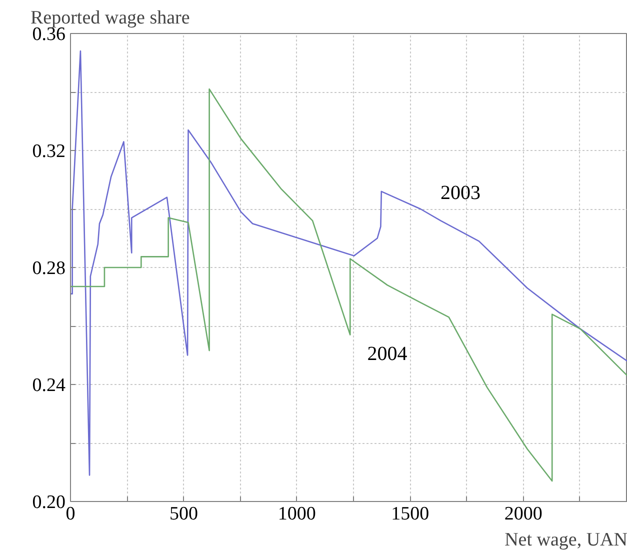  What do you see at coordinates (110, 18) in the screenshot?
I see `y-axis-title: Reported wage share` at bounding box center [110, 18].